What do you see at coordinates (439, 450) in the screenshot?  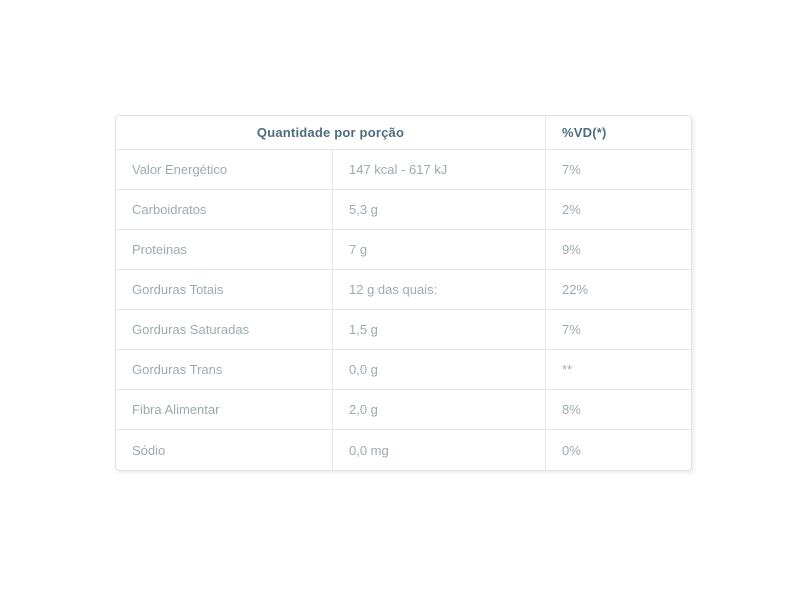 I see `nutrient-amount: 0,0 mg` at bounding box center [439, 450].